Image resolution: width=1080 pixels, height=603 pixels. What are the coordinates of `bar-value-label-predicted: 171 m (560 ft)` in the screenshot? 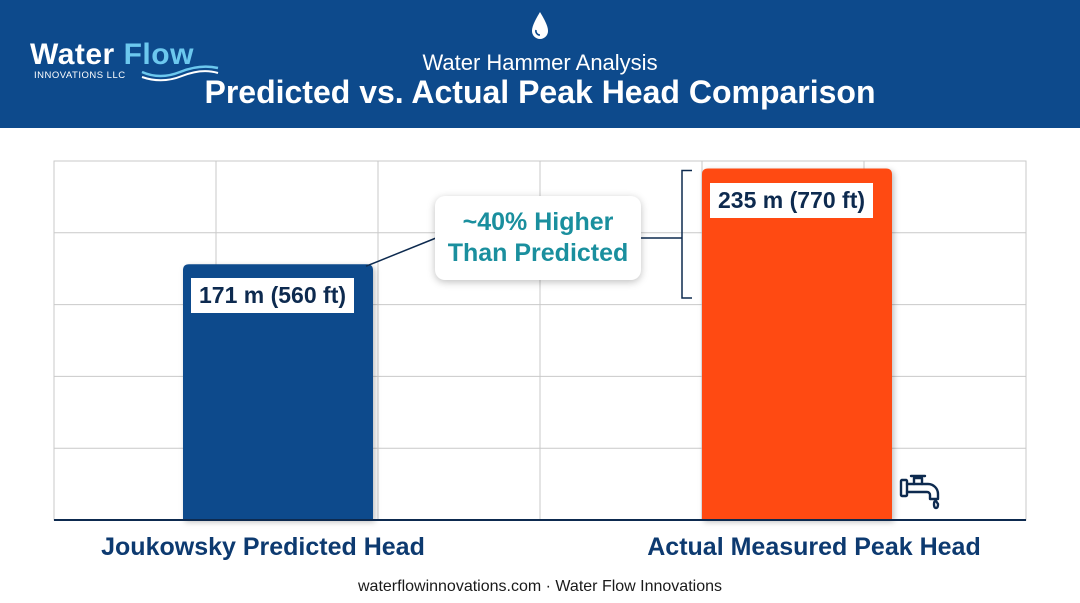 It's located at (273, 296).